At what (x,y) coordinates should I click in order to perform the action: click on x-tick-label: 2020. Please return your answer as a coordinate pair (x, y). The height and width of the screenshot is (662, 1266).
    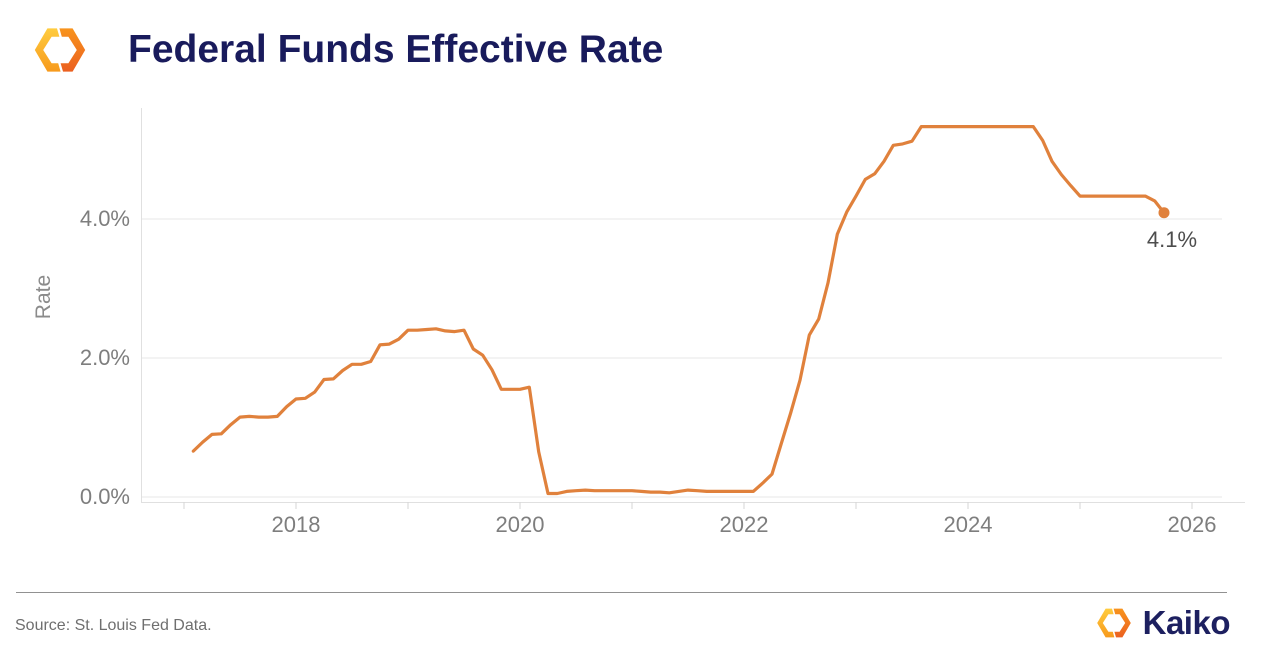
    Looking at the image, I should click on (520, 524).